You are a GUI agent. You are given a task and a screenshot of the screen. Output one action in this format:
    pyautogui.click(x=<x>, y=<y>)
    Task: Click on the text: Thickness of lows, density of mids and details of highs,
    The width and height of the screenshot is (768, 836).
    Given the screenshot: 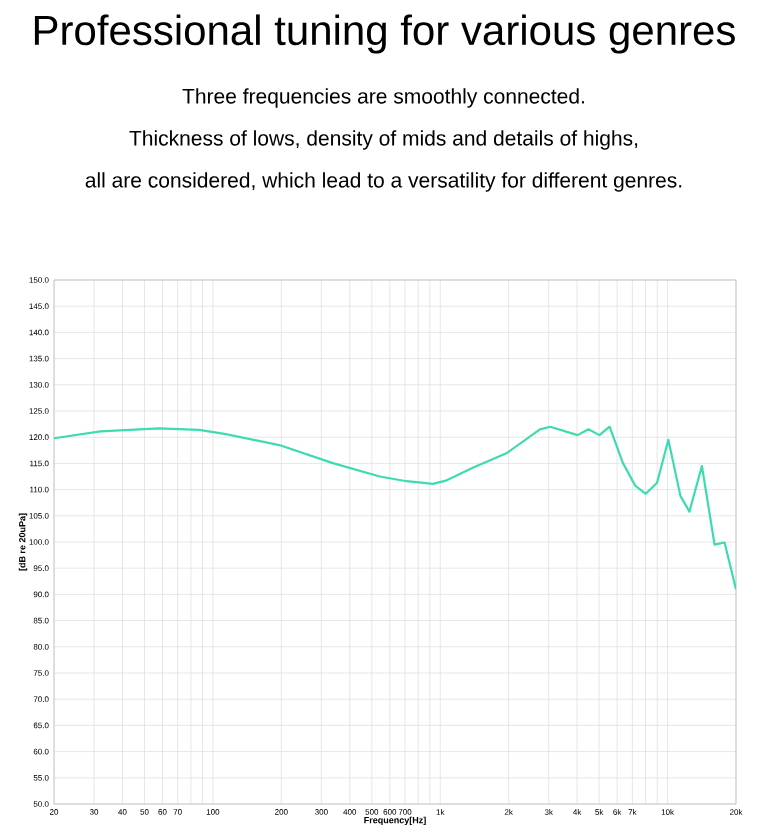 What is the action you would take?
    pyautogui.click(x=383, y=140)
    